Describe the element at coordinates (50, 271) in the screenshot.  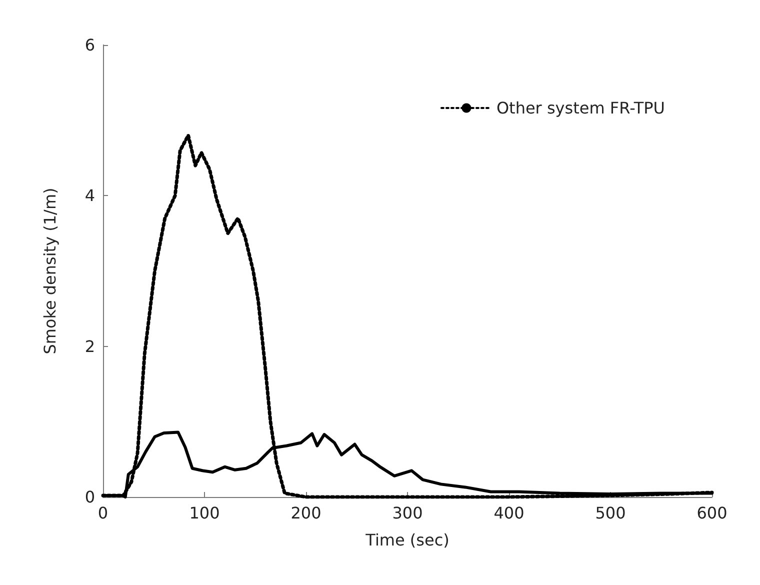
I see `y-axis-title: Smoke density (1/m)` at that location.